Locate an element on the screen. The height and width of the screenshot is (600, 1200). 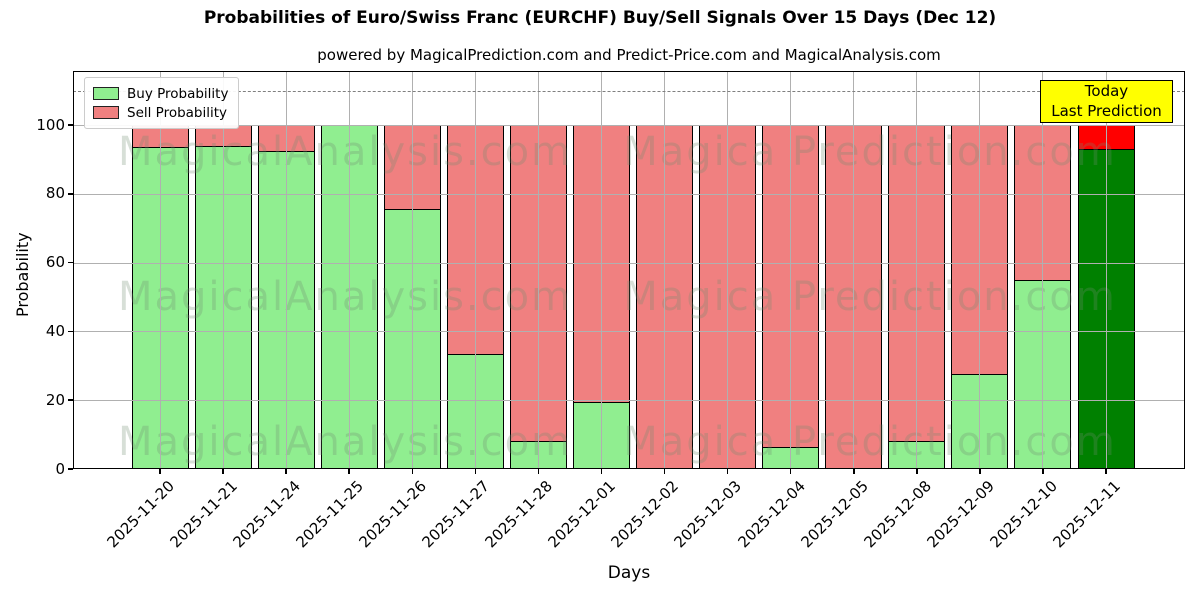
y-tick-label: 100 is located at coordinates (50, 124).